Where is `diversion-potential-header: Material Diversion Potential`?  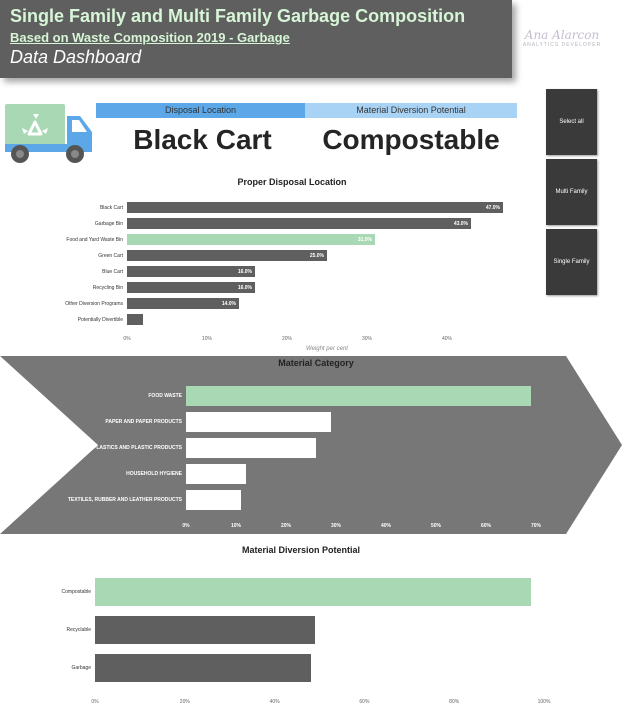 diversion-potential-header: Material Diversion Potential is located at coordinates (411, 110).